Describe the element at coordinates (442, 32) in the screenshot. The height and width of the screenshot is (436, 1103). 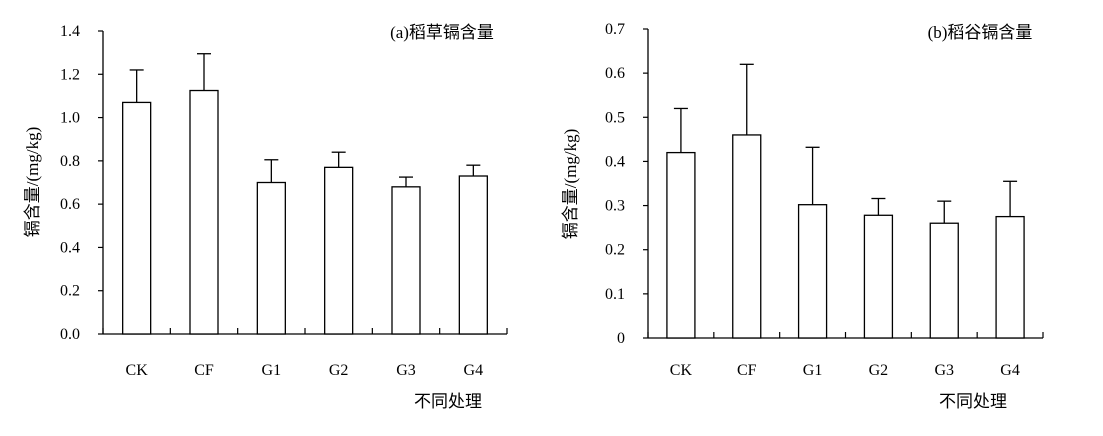
I see `panel-a-title: (a)稻草镉含量` at that location.